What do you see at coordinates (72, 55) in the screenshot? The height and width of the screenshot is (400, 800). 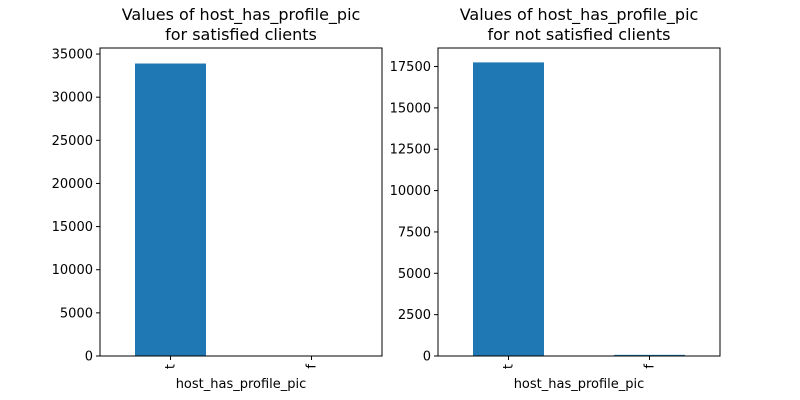 I see `y-tick-label: 35000` at bounding box center [72, 55].